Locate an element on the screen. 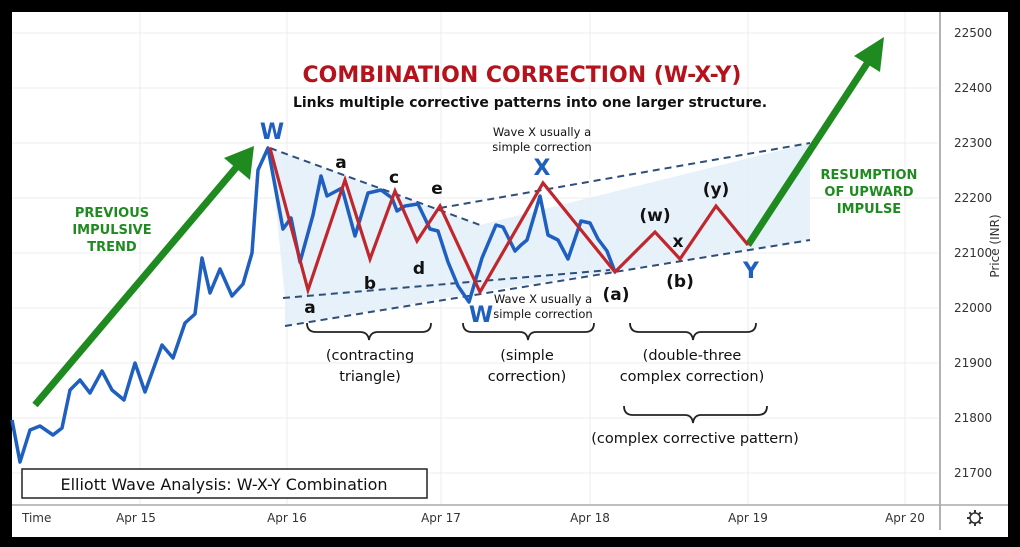 This screenshot has height=547, width=1020. svg-text: OF UPWARD is located at coordinates (868, 192).